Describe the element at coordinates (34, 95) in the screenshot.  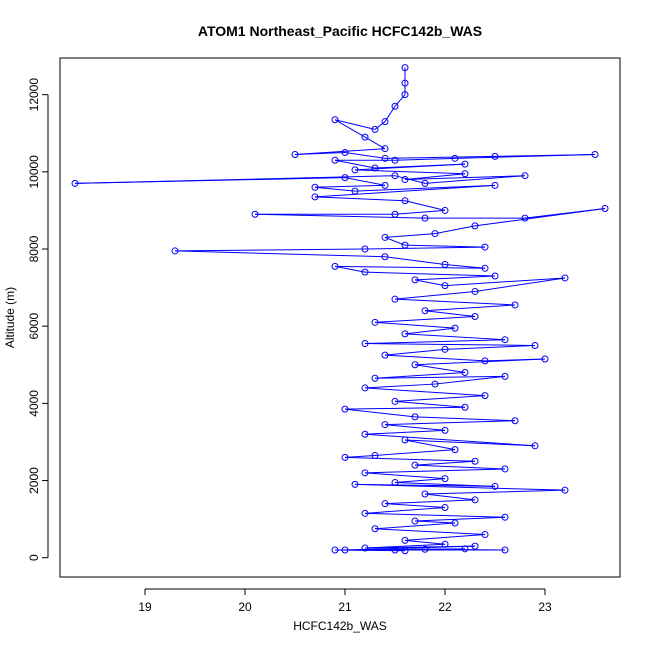
I see `y-tick-label: 12000` at that location.